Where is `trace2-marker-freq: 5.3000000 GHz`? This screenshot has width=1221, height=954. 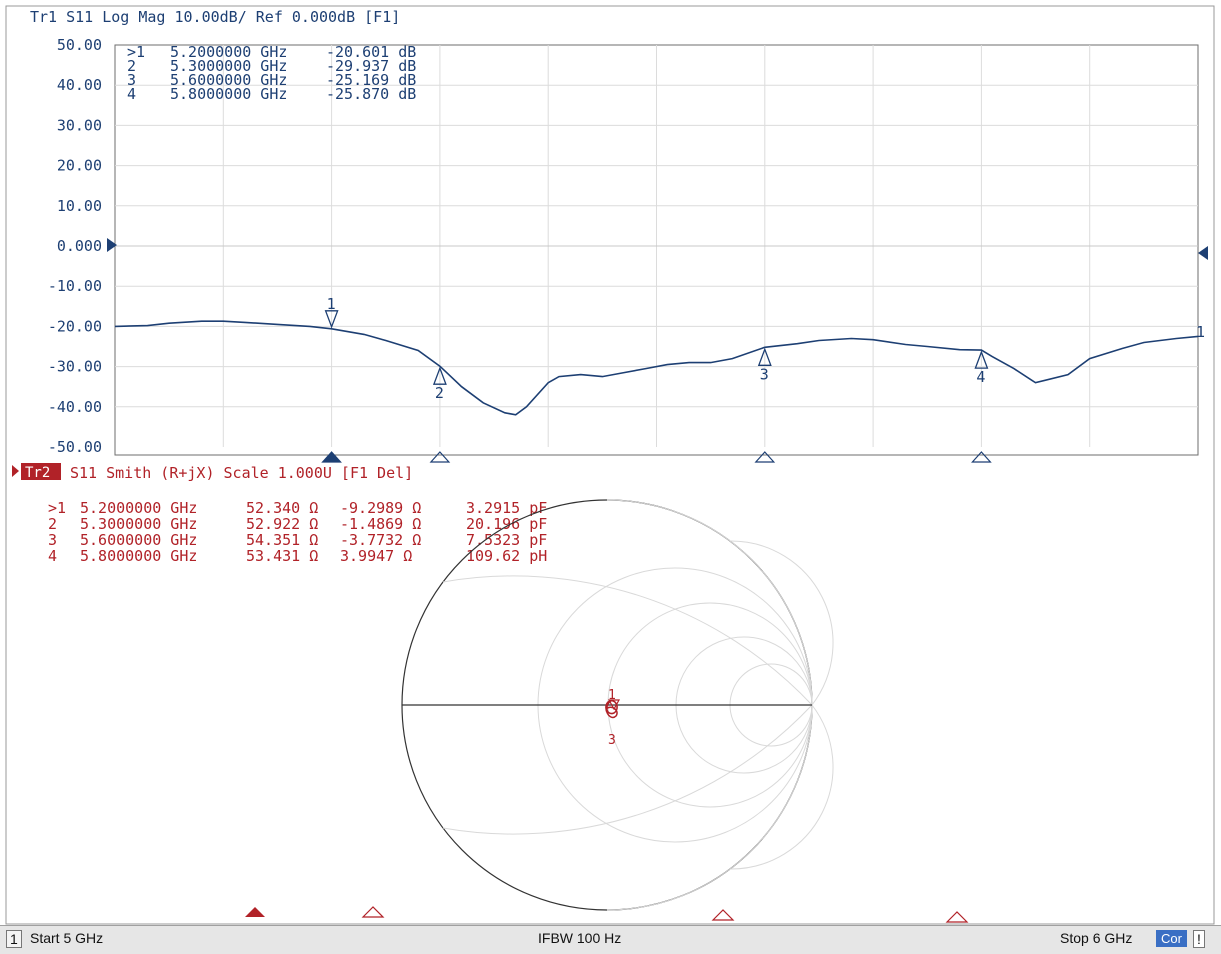
trace2-marker-freq: 5.3000000 GHz is located at coordinates (138, 524).